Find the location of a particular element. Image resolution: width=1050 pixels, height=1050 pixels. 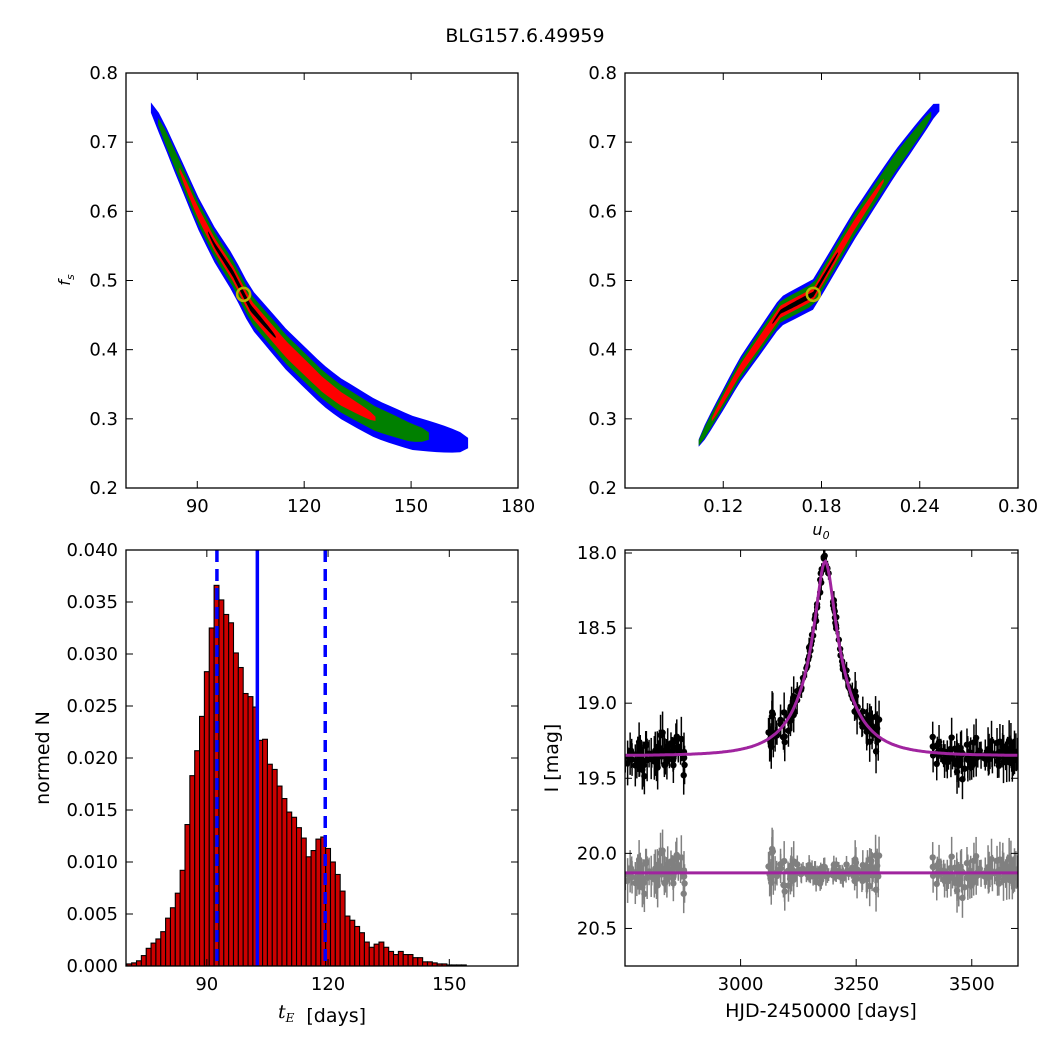

panel-light-curve-ytick-label: 19.0 is located at coordinates (597, 703).